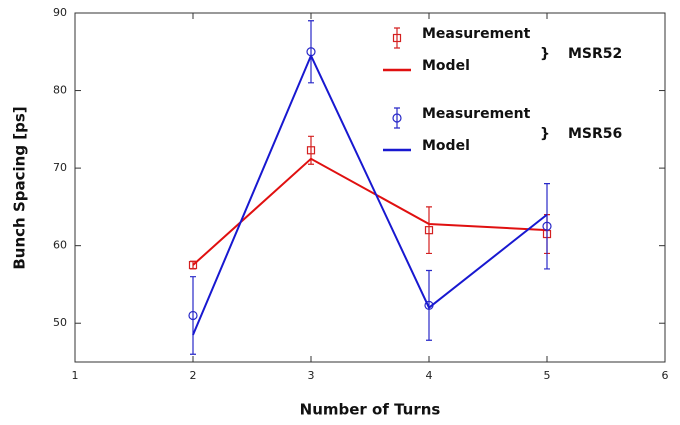  Describe the element at coordinates (193, 375) in the screenshot. I see `x-tick-label: 2` at that location.